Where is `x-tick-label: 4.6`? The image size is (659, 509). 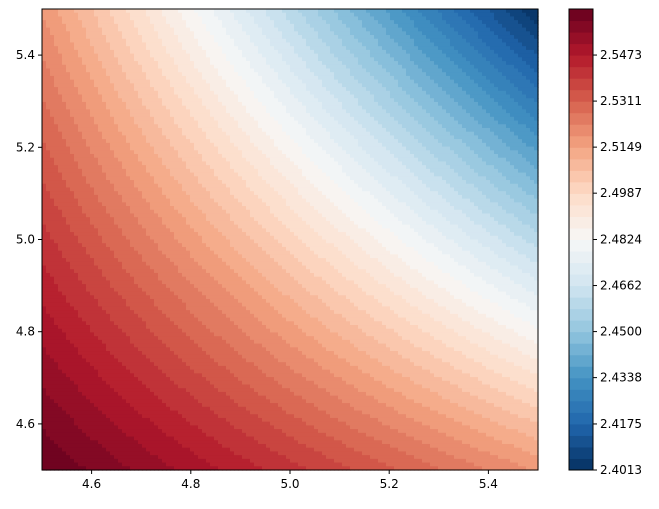
x-tick-label: 4.6 is located at coordinates (91, 484).